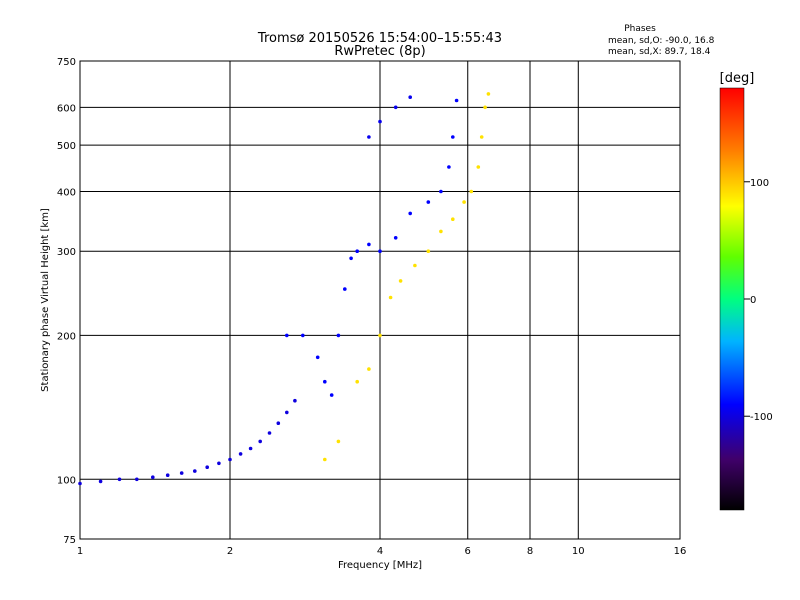 Image resolution: width=800 pixels, height=600 pixels. I want to click on x-axis: 1 2 4 6 8 10 16, so click(382, 551).